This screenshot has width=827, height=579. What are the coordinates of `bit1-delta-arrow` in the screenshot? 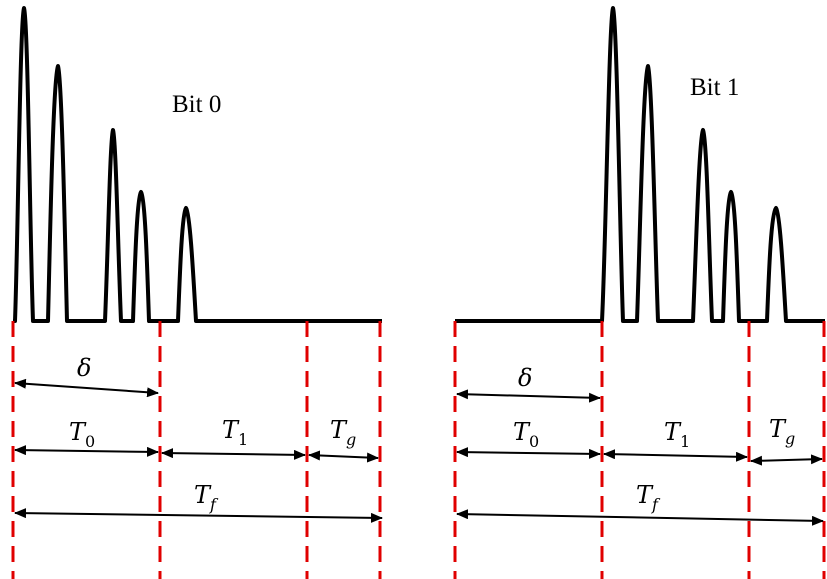 It's located at (528, 396).